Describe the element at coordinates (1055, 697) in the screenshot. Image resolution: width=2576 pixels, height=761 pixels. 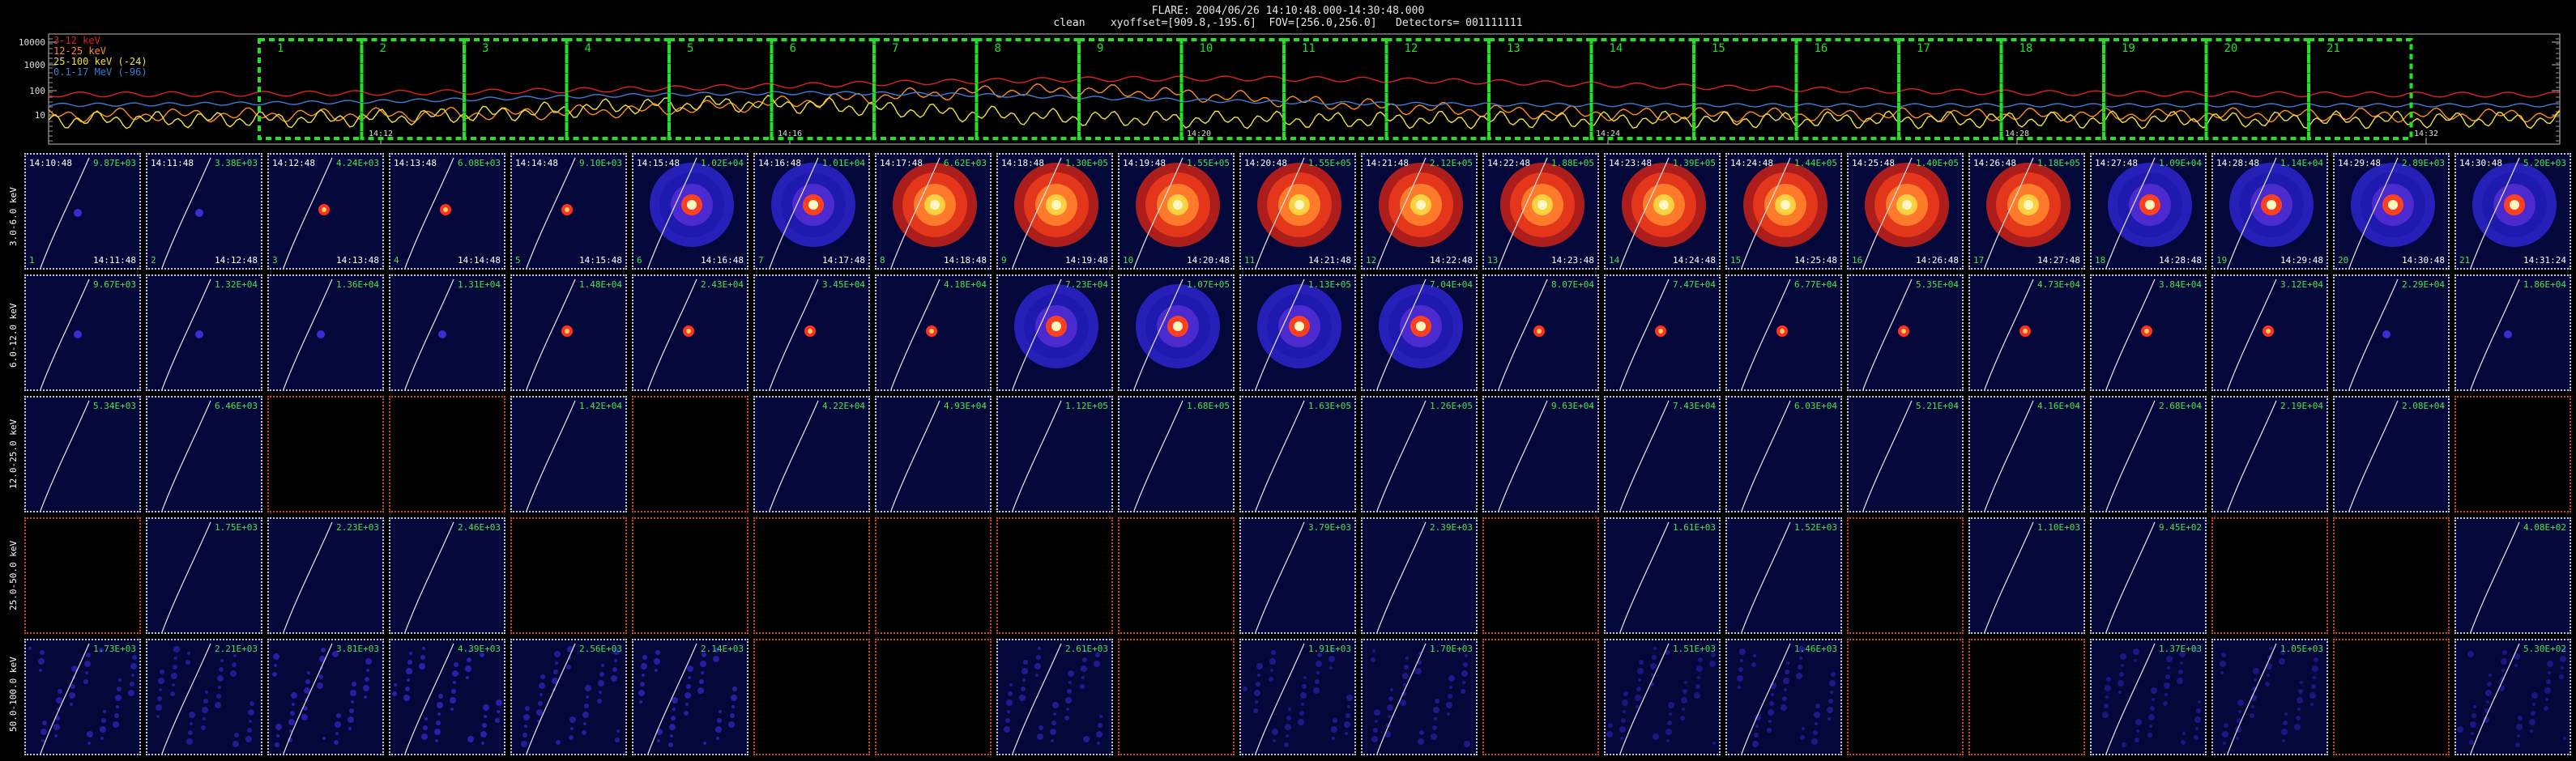
I see `image-tile: 2.61E+03` at that location.